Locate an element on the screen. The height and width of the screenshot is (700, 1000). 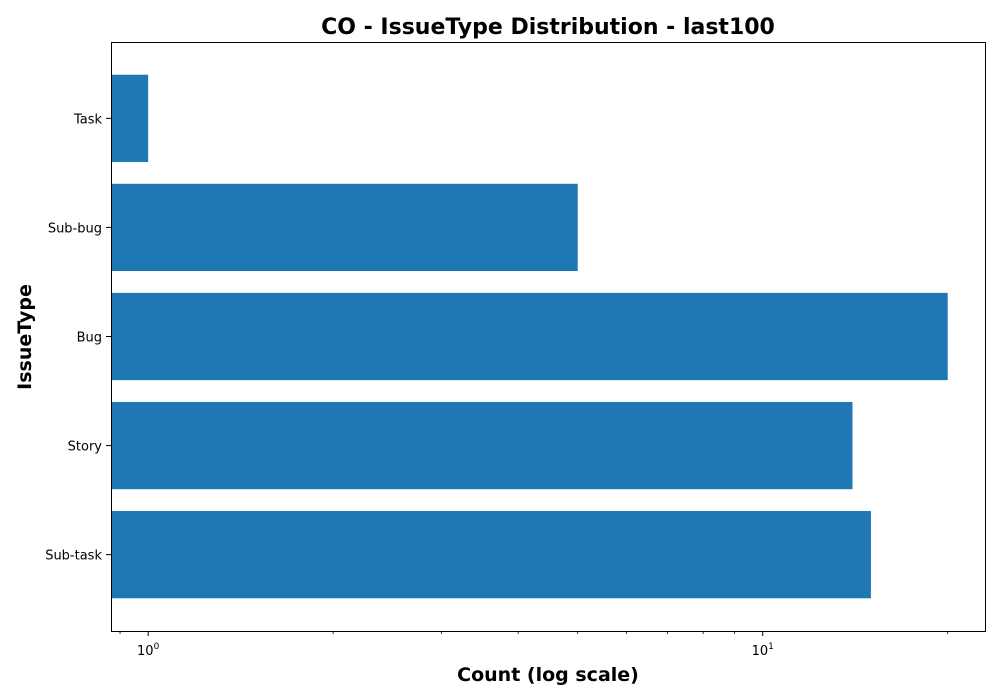
bar-bug is located at coordinates (529, 336).